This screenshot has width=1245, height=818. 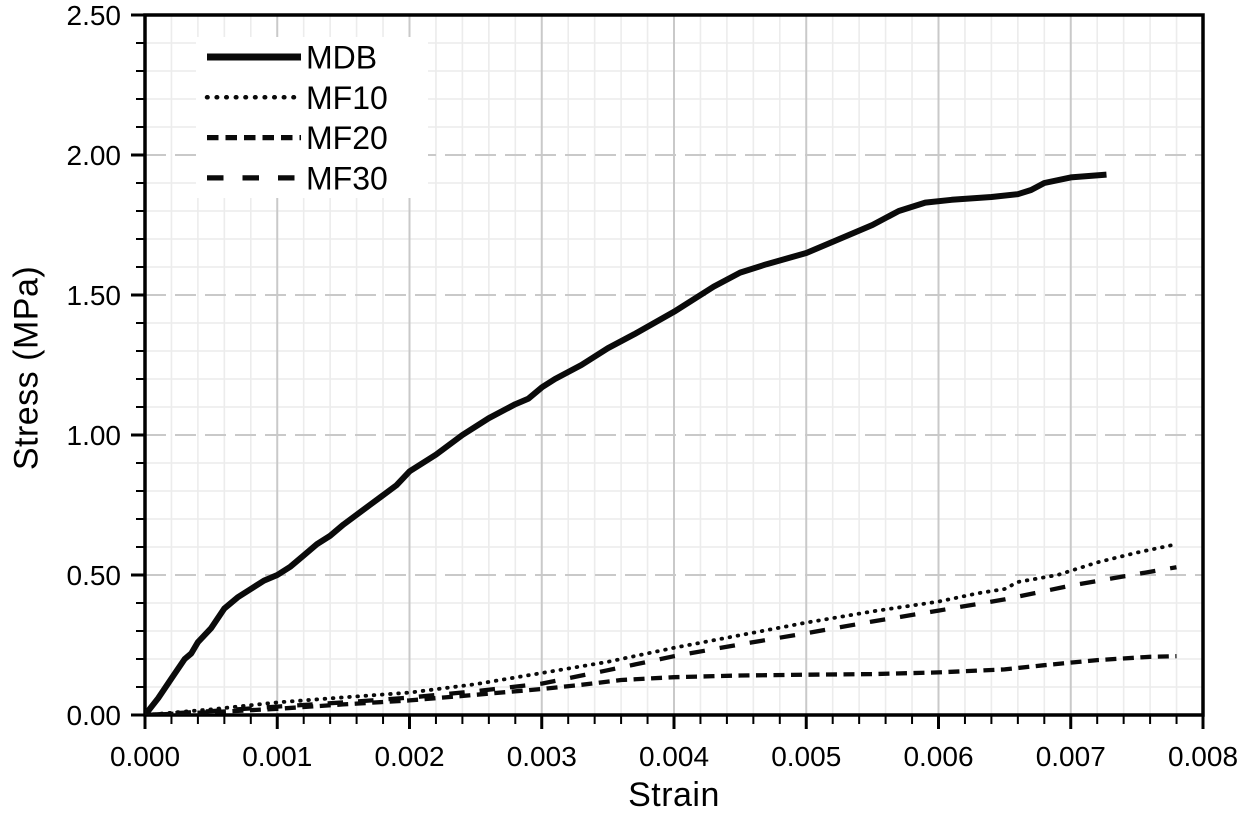 What do you see at coordinates (94, 295) in the screenshot?
I see `y-tick-label: 1.50` at bounding box center [94, 295].